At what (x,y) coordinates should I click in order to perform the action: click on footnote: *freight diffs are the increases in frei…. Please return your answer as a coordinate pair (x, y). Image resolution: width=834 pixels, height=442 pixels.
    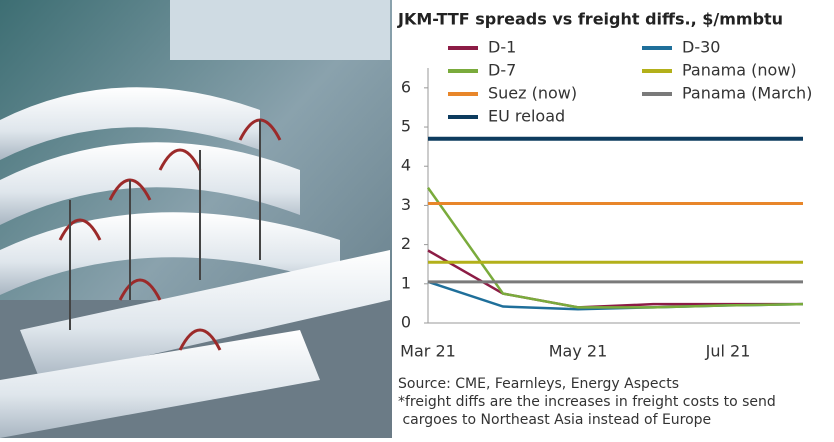
    Looking at the image, I should click on (587, 402).